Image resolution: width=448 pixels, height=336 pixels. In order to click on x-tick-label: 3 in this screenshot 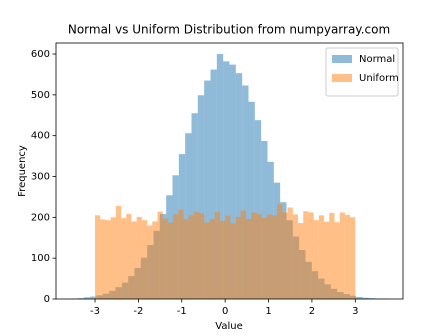, I will do `click(355, 311)`.